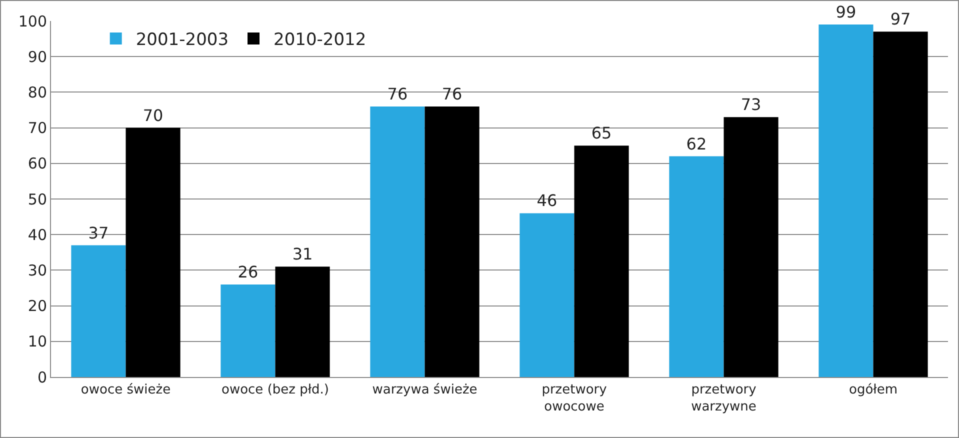  Describe the element at coordinates (37, 57) in the screenshot. I see `y-tick-label: 90` at that location.